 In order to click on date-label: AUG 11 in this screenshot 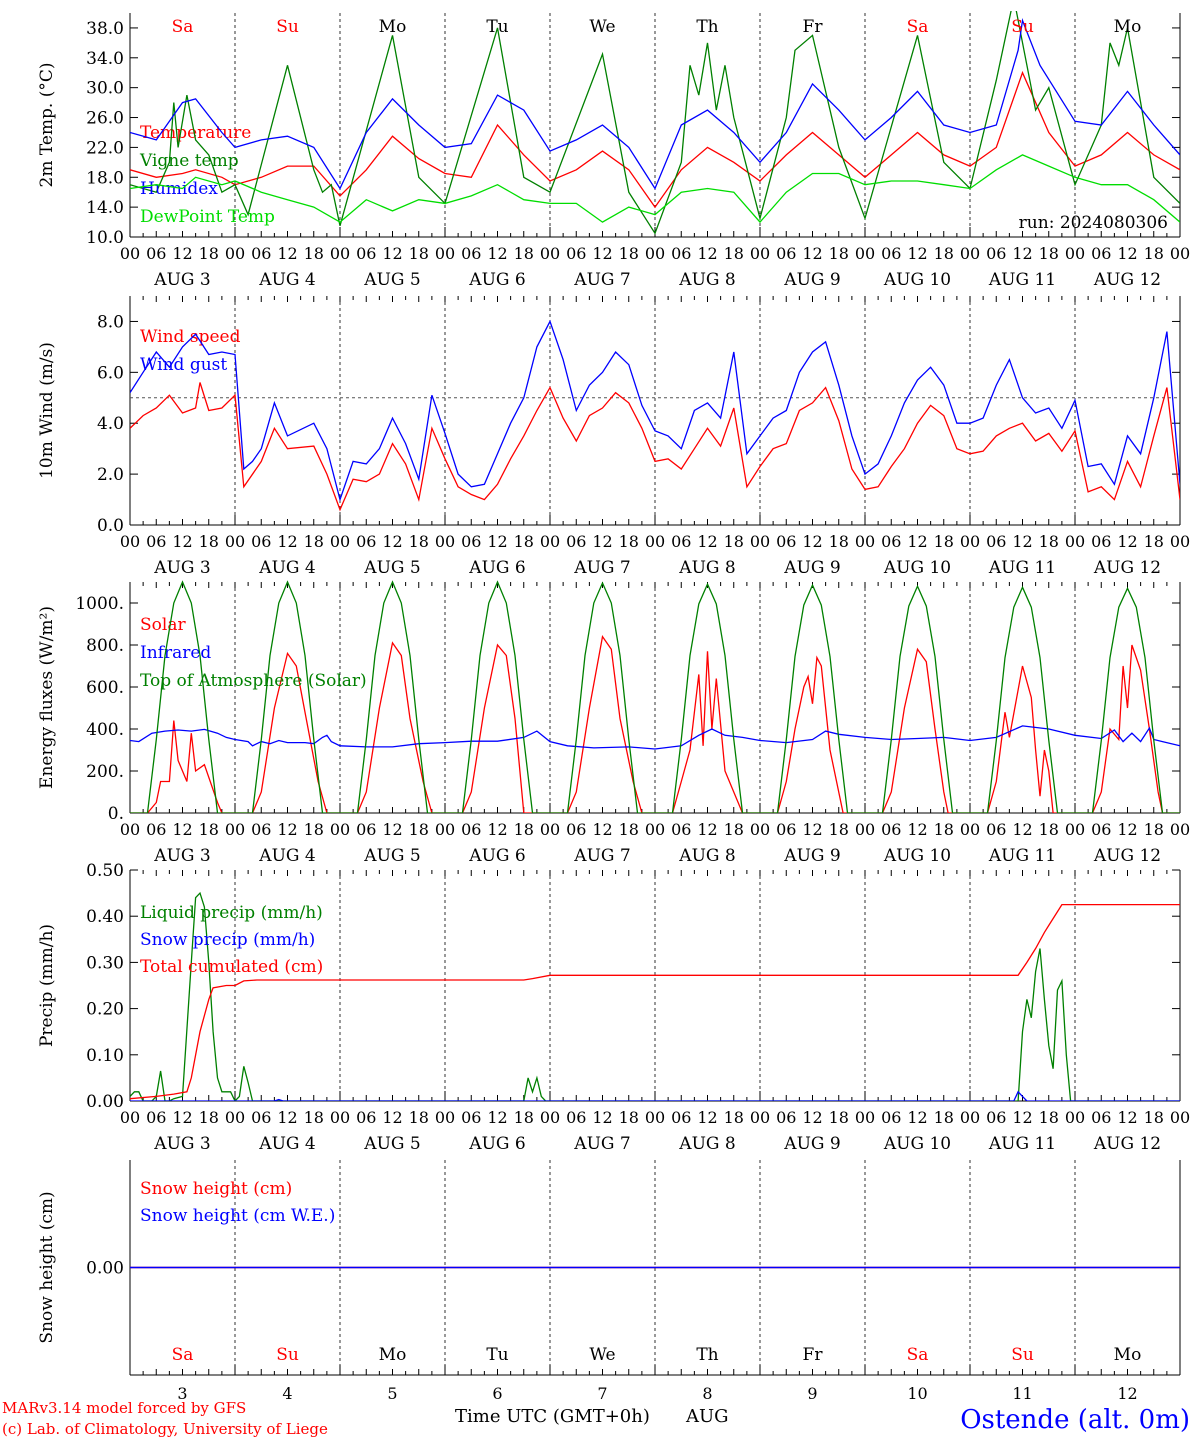, I will do `click(1022, 568)`.